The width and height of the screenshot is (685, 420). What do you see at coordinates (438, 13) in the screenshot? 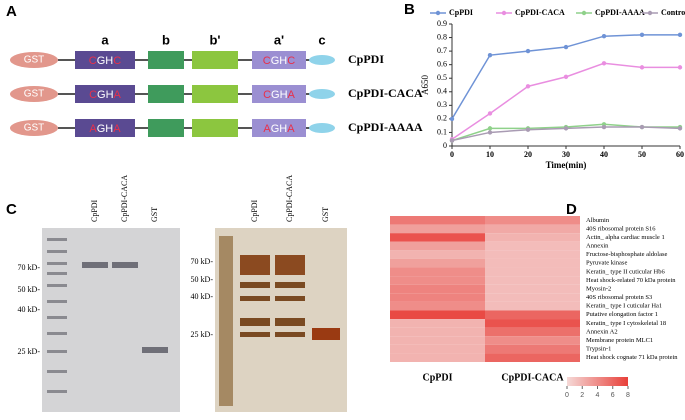
I see `legend-marker` at bounding box center [438, 13].